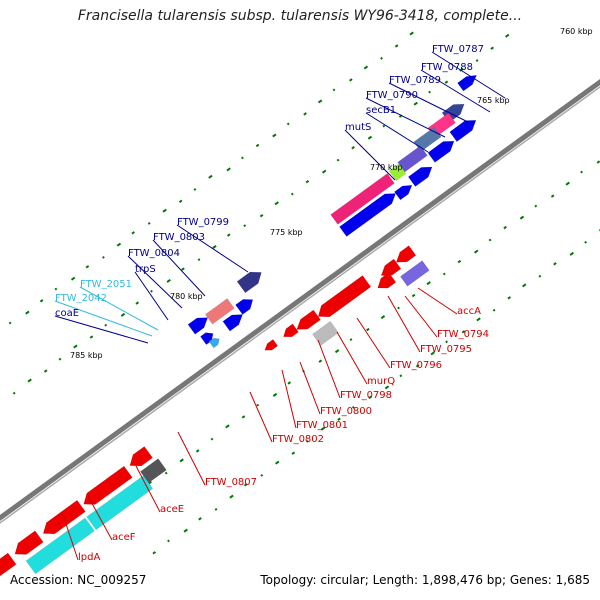 This screenshot has width=600, height=600. What do you see at coordinates (346, 411) in the screenshot?
I see `label-ftw-0800: FTW_0800` at bounding box center [346, 411].